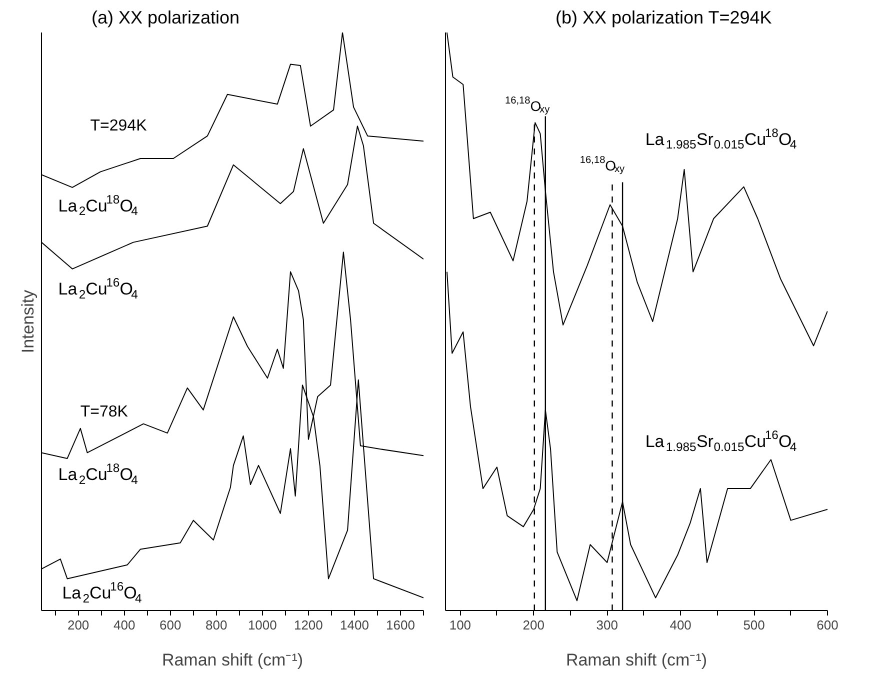 This screenshot has height=680, width=873. I want to click on x-tick-label: 1200, so click(308, 625).